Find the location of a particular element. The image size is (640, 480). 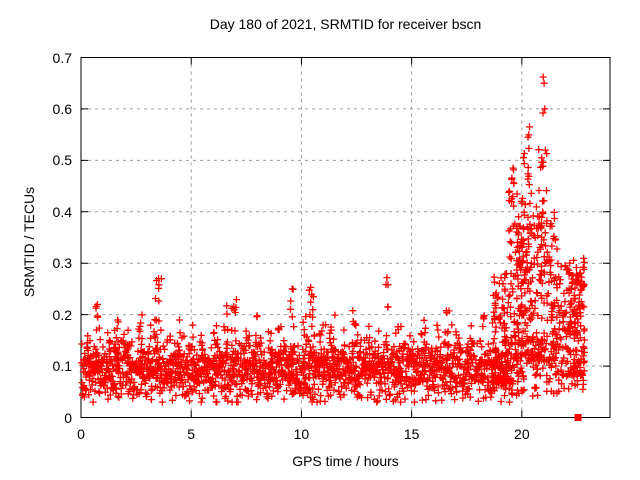

y-tick-label: 0.6 is located at coordinates (62, 108).